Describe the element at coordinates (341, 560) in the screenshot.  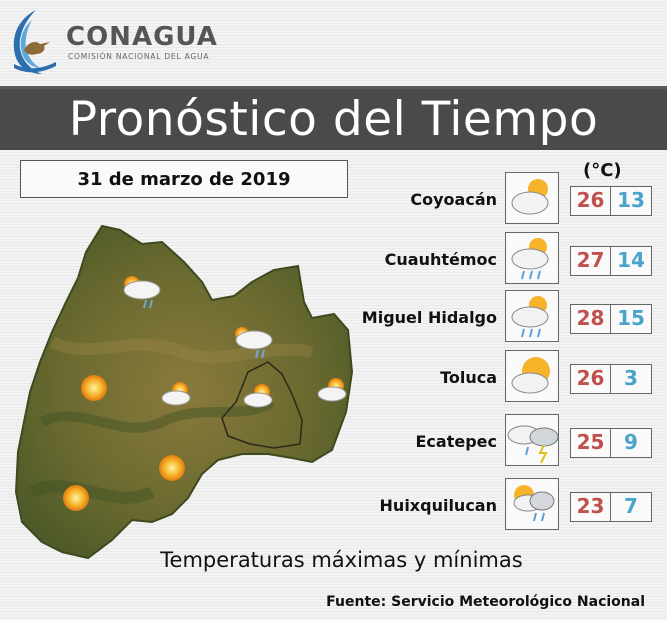
I see `caption: Temperaturas máximas y mínimas` at that location.